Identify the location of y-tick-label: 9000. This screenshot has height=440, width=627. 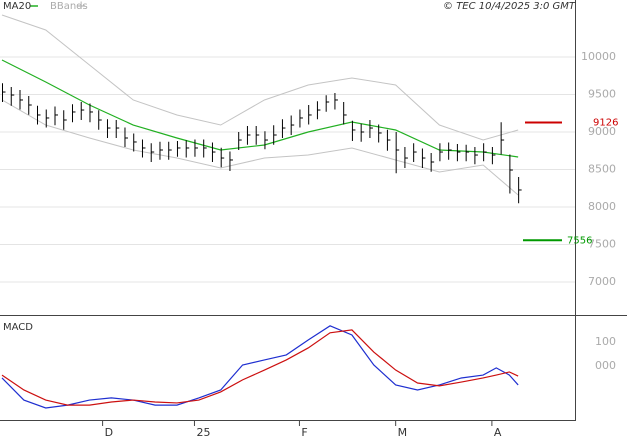
(602, 131).